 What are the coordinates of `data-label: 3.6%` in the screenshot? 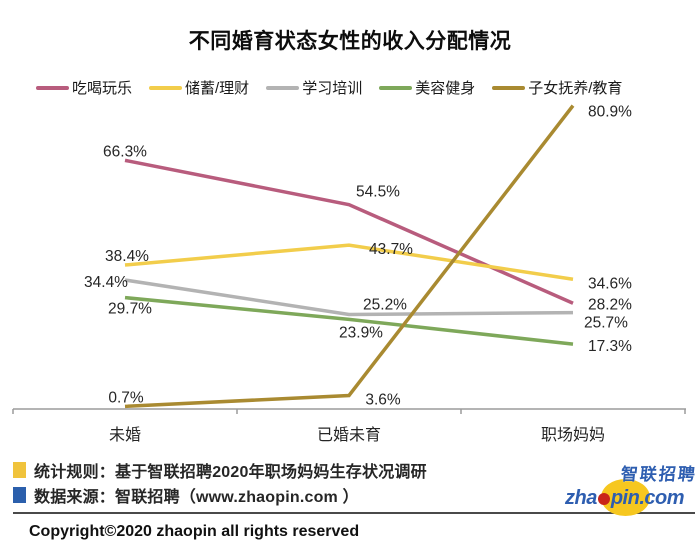 It's located at (383, 400).